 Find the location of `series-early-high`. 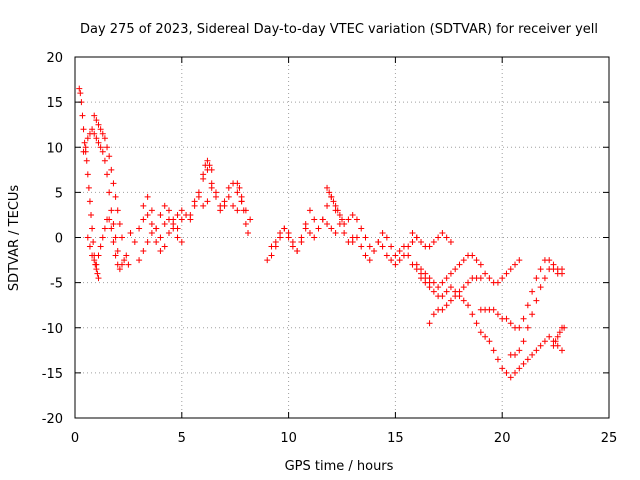

series-early-high is located at coordinates (89, 183).